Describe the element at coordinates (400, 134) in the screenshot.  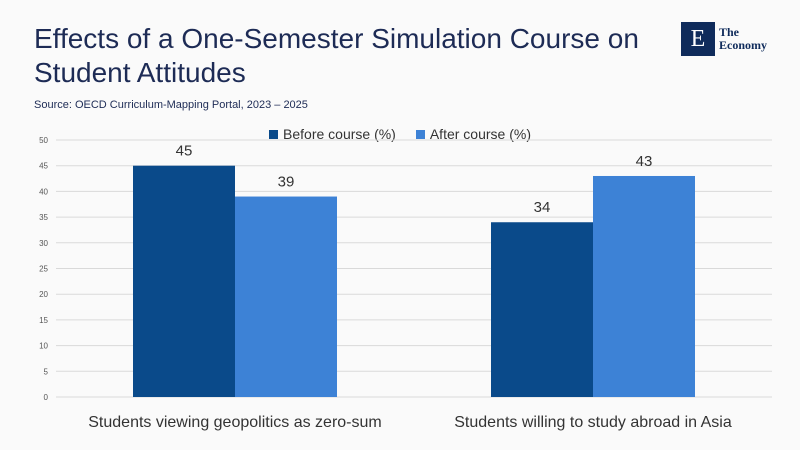
I see `chart-legend: Before course (%) After course (%)` at that location.